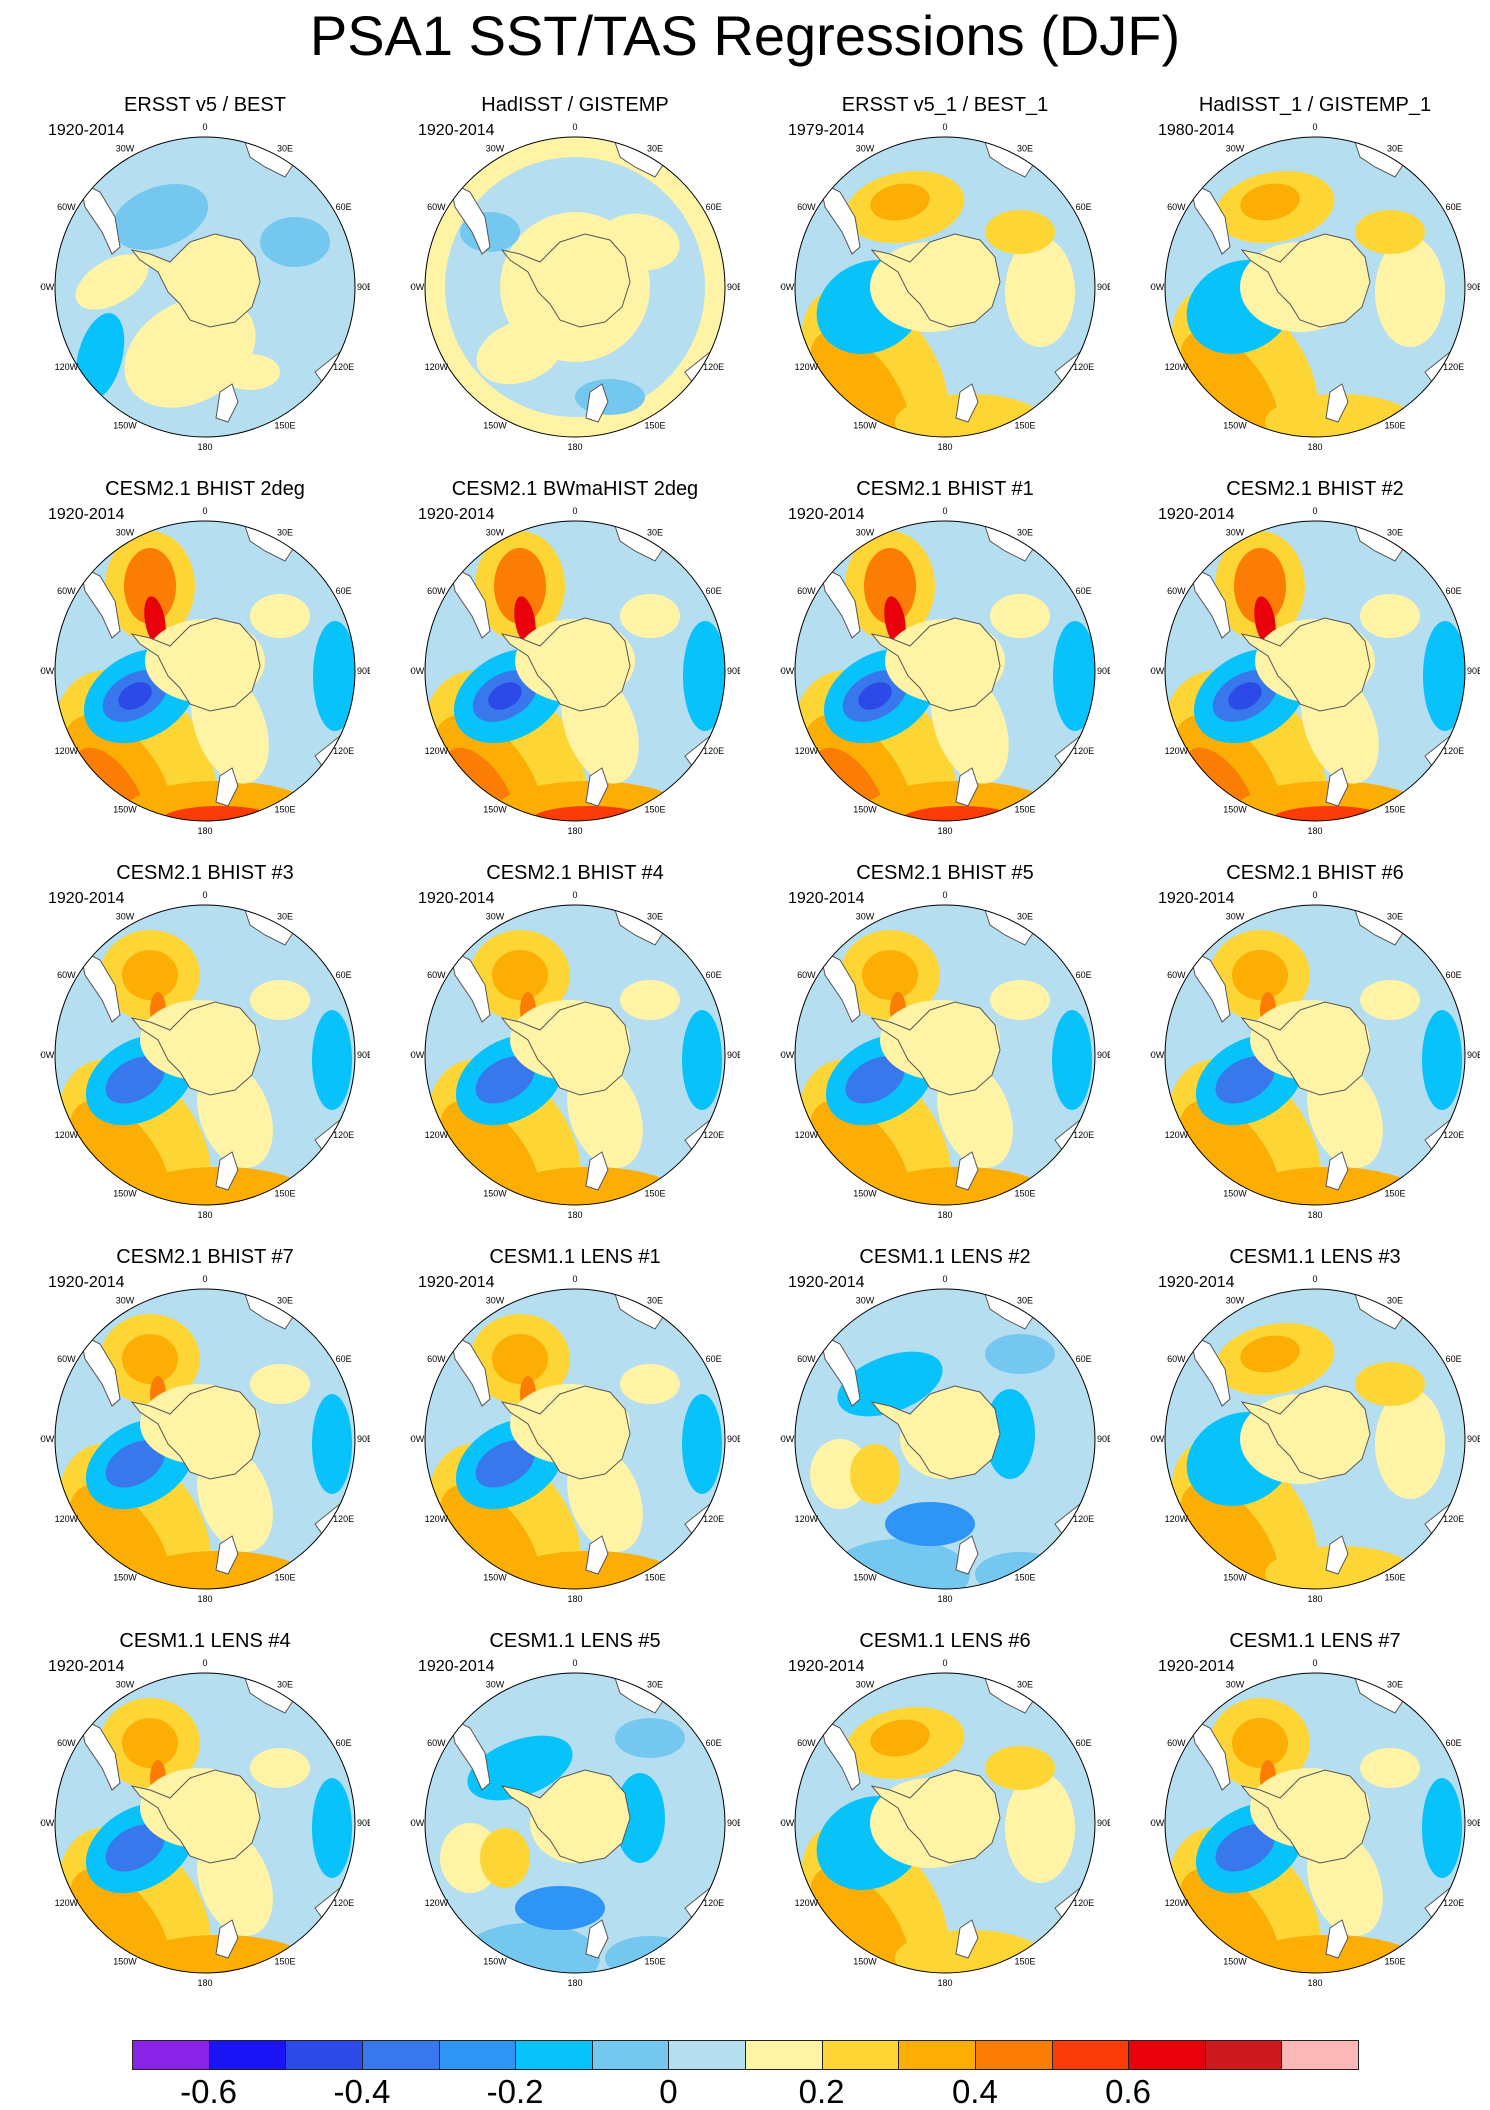 The width and height of the screenshot is (1490, 2110). I want to click on colorbar-swatch, so click(1090, 2055).